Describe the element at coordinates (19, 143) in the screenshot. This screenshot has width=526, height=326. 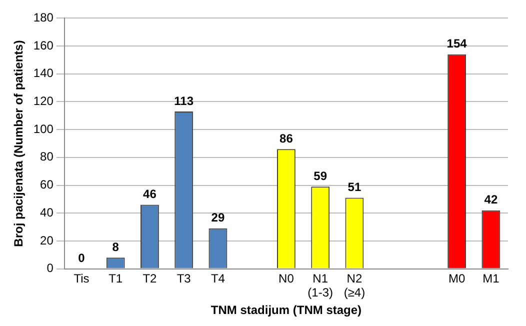
I see `y-axis-title: Broj pacijenata (Number of patients)` at that location.